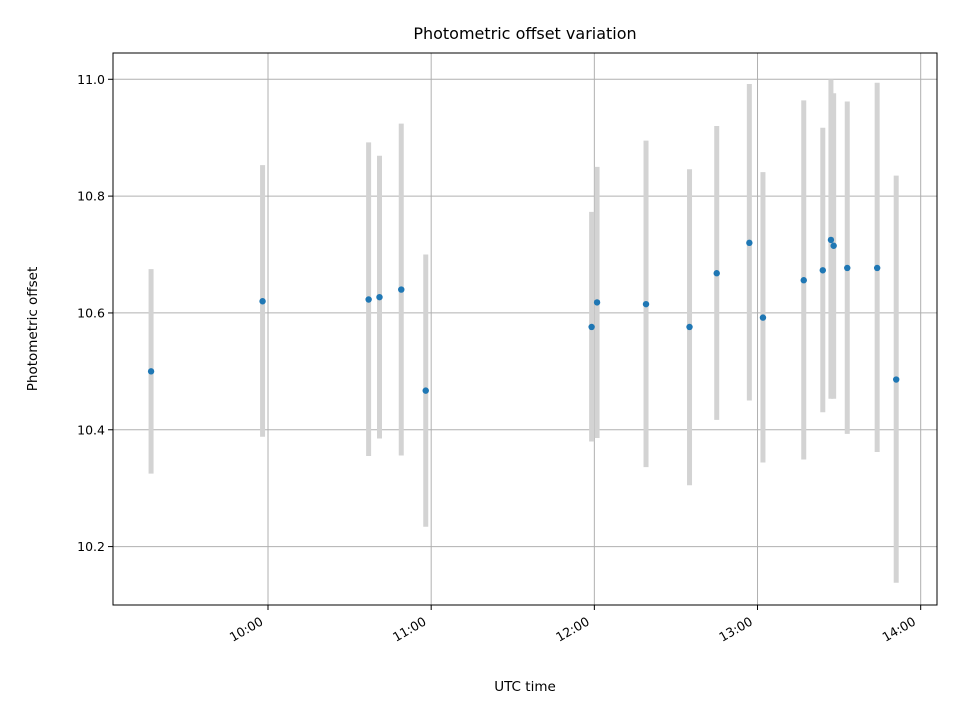  What do you see at coordinates (524, 33) in the screenshot?
I see `chart-title: Photometric offset variation` at bounding box center [524, 33].